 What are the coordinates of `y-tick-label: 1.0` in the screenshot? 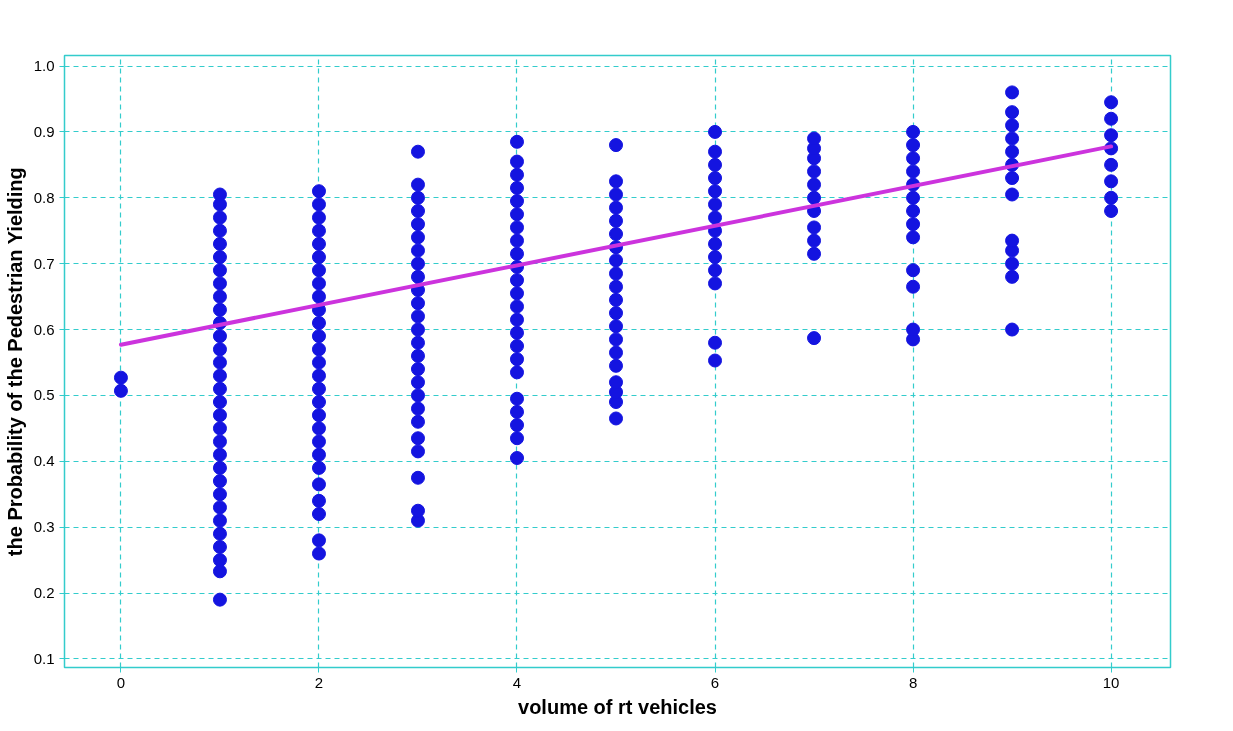 It's located at (44, 66).